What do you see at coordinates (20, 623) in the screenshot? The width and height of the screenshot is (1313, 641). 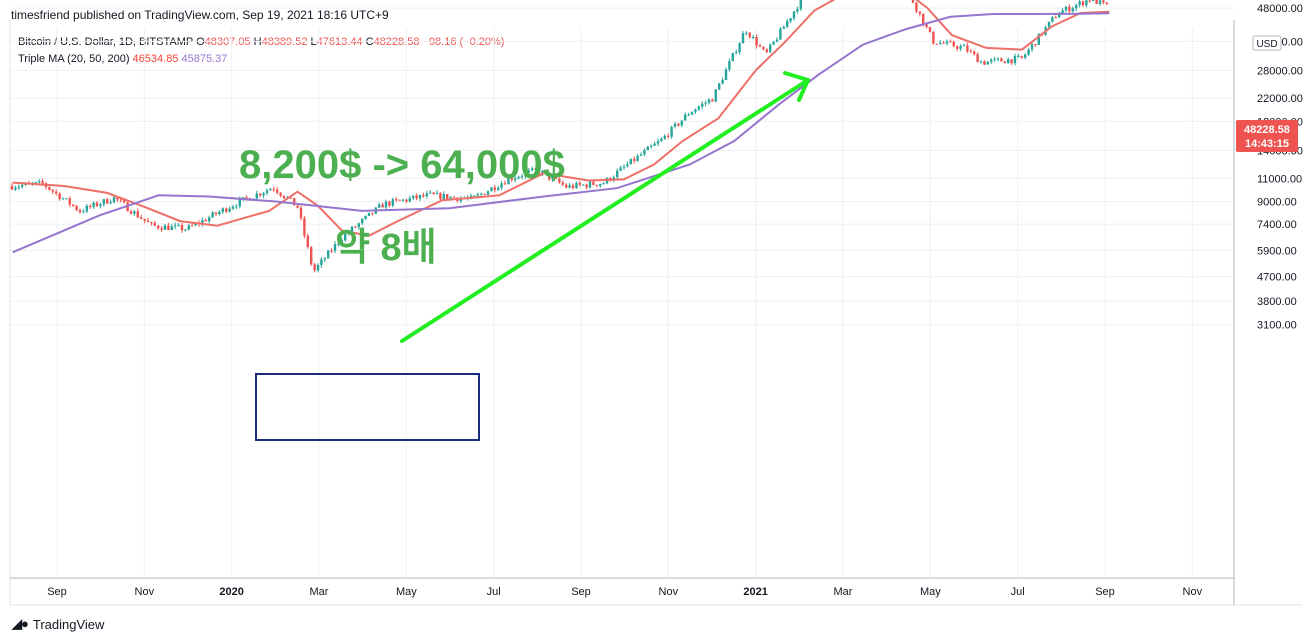 I see `tv-logo-icon: ◢●` at bounding box center [20, 623].